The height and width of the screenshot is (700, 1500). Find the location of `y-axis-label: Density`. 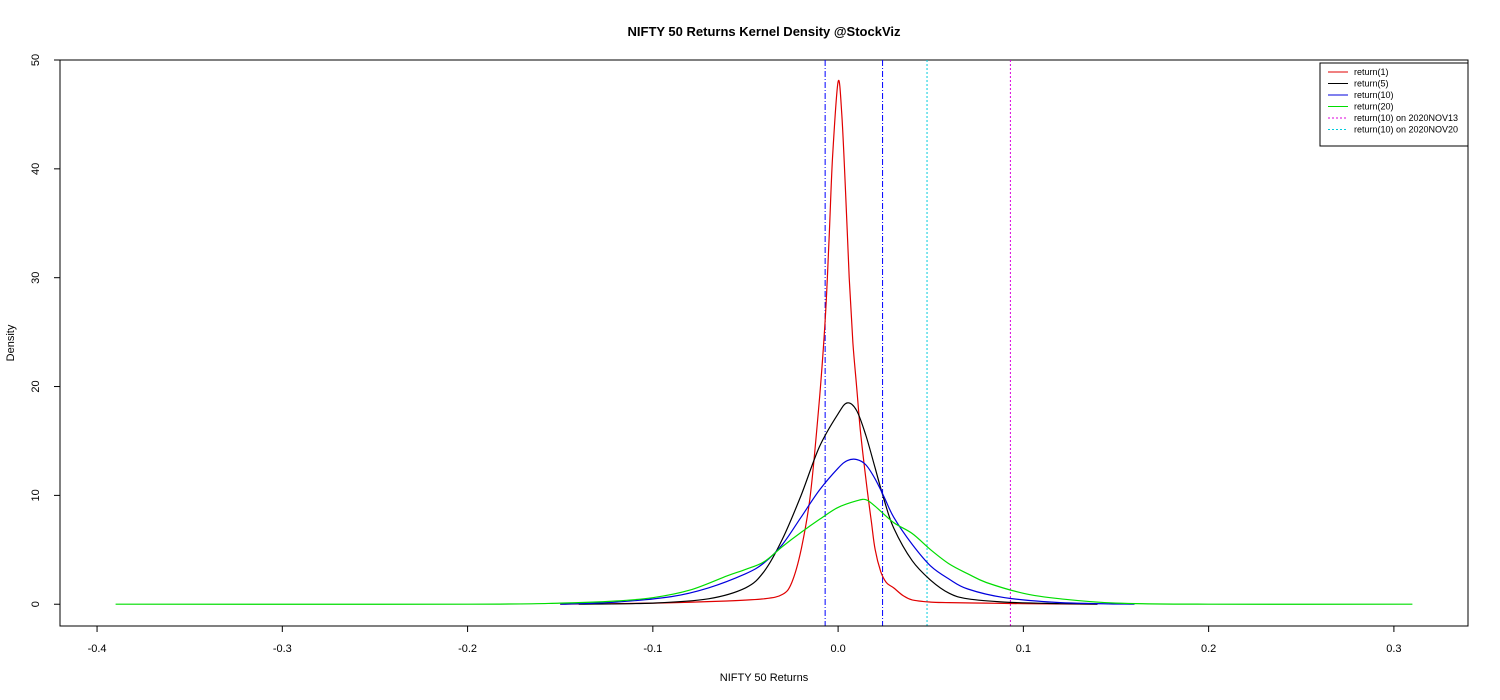

y-axis-label: Density is located at coordinates (11, 342).